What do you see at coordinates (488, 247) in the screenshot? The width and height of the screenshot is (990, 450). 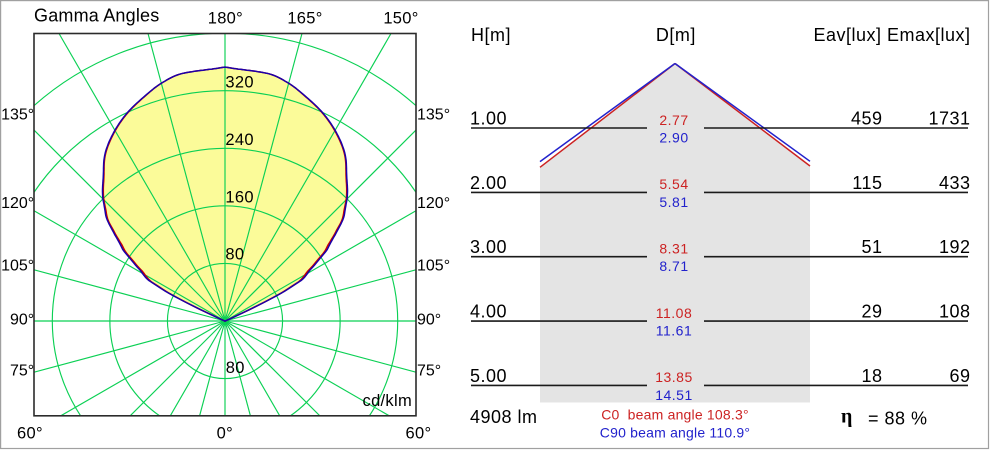 I see `svg-text: 3.00` at bounding box center [488, 247].